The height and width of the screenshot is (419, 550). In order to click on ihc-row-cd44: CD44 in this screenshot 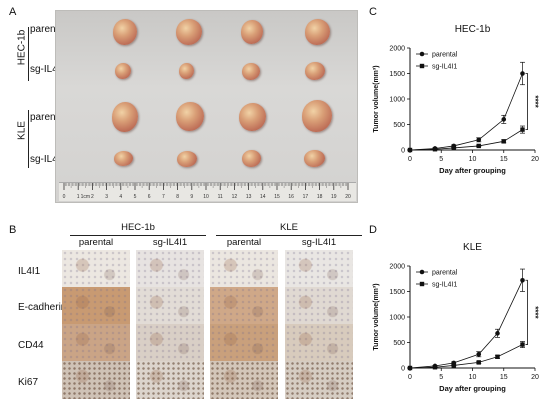, I will do `click(31, 345)`.